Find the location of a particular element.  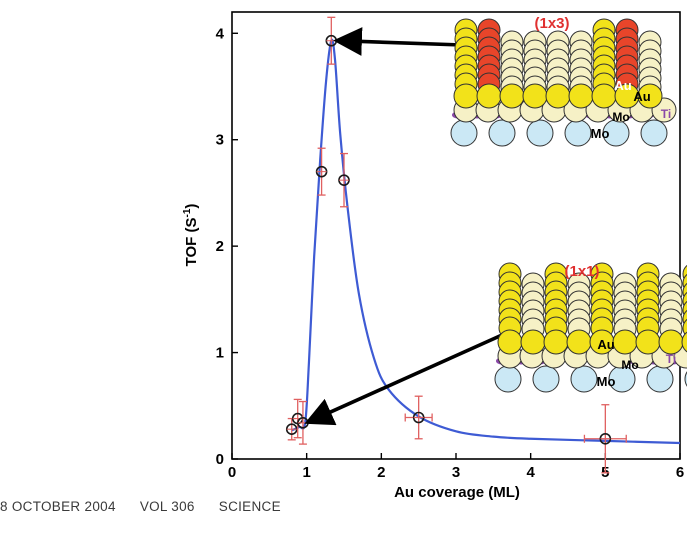

arrow-1x3 is located at coordinates (398, 41).